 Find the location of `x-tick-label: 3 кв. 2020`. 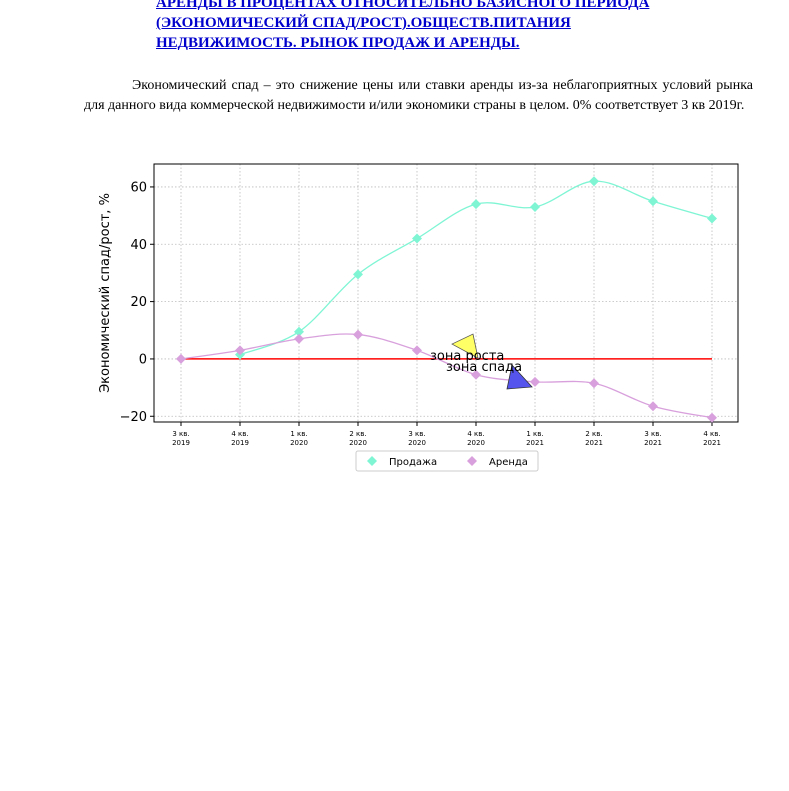

x-tick-label: 3 кв. 2020 is located at coordinates (417, 438).